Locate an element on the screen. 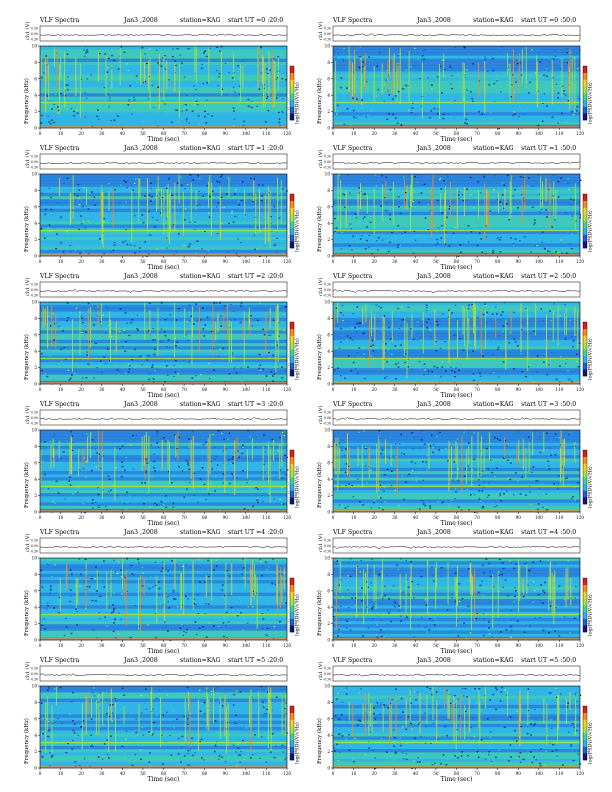  x-tick-label: 20 is located at coordinates (374, 517).